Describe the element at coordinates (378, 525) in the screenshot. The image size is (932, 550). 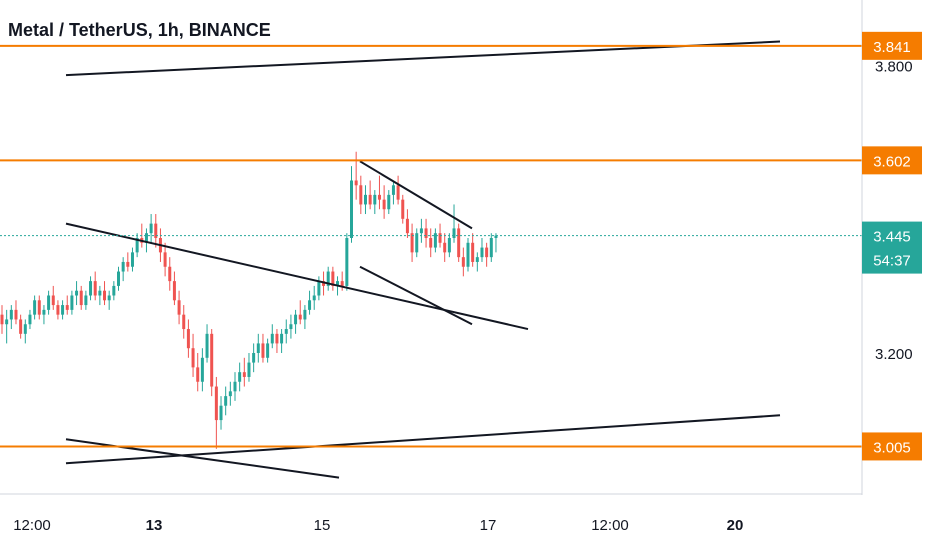
I see `time-axis: 12:00 13 15 17 12:00 20` at that location.